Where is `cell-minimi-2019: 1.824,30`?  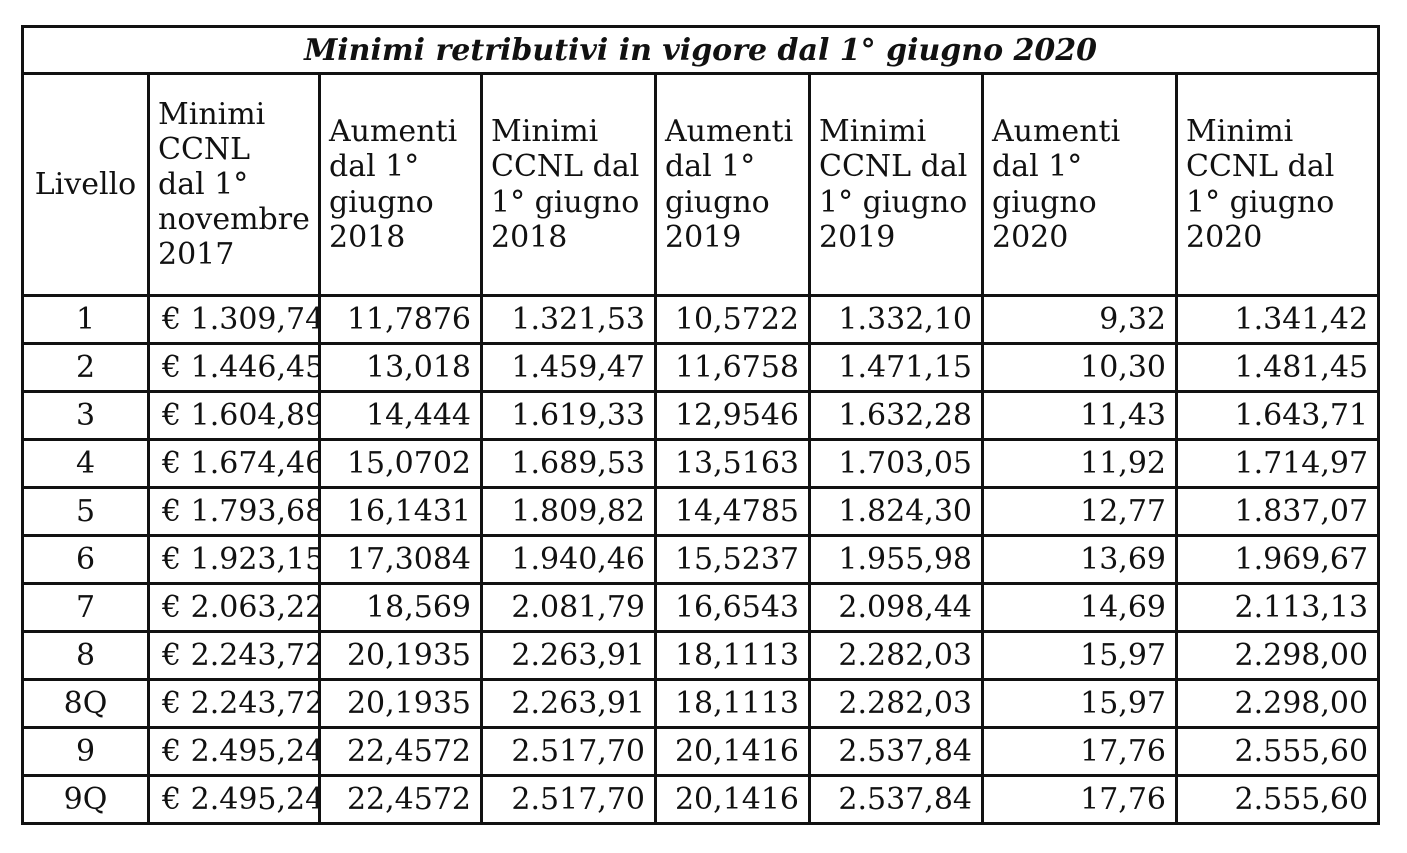 cell-minimi-2019: 1.824,30 is located at coordinates (896, 511).